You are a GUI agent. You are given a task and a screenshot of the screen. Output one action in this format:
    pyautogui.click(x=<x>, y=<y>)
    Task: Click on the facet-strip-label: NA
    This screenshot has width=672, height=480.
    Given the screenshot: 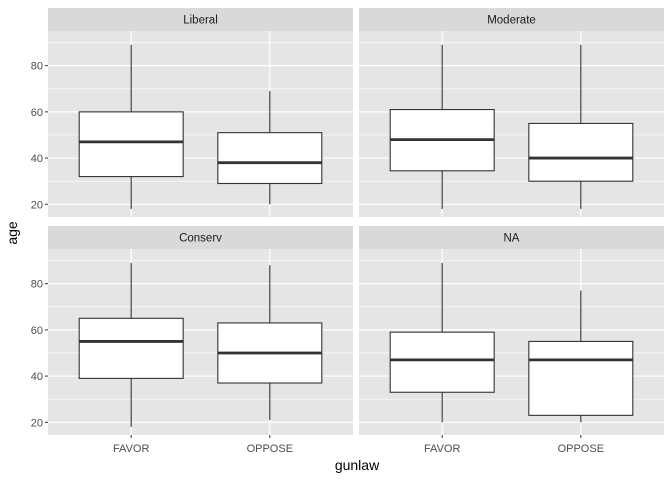 What is the action you would take?
    pyautogui.click(x=512, y=239)
    